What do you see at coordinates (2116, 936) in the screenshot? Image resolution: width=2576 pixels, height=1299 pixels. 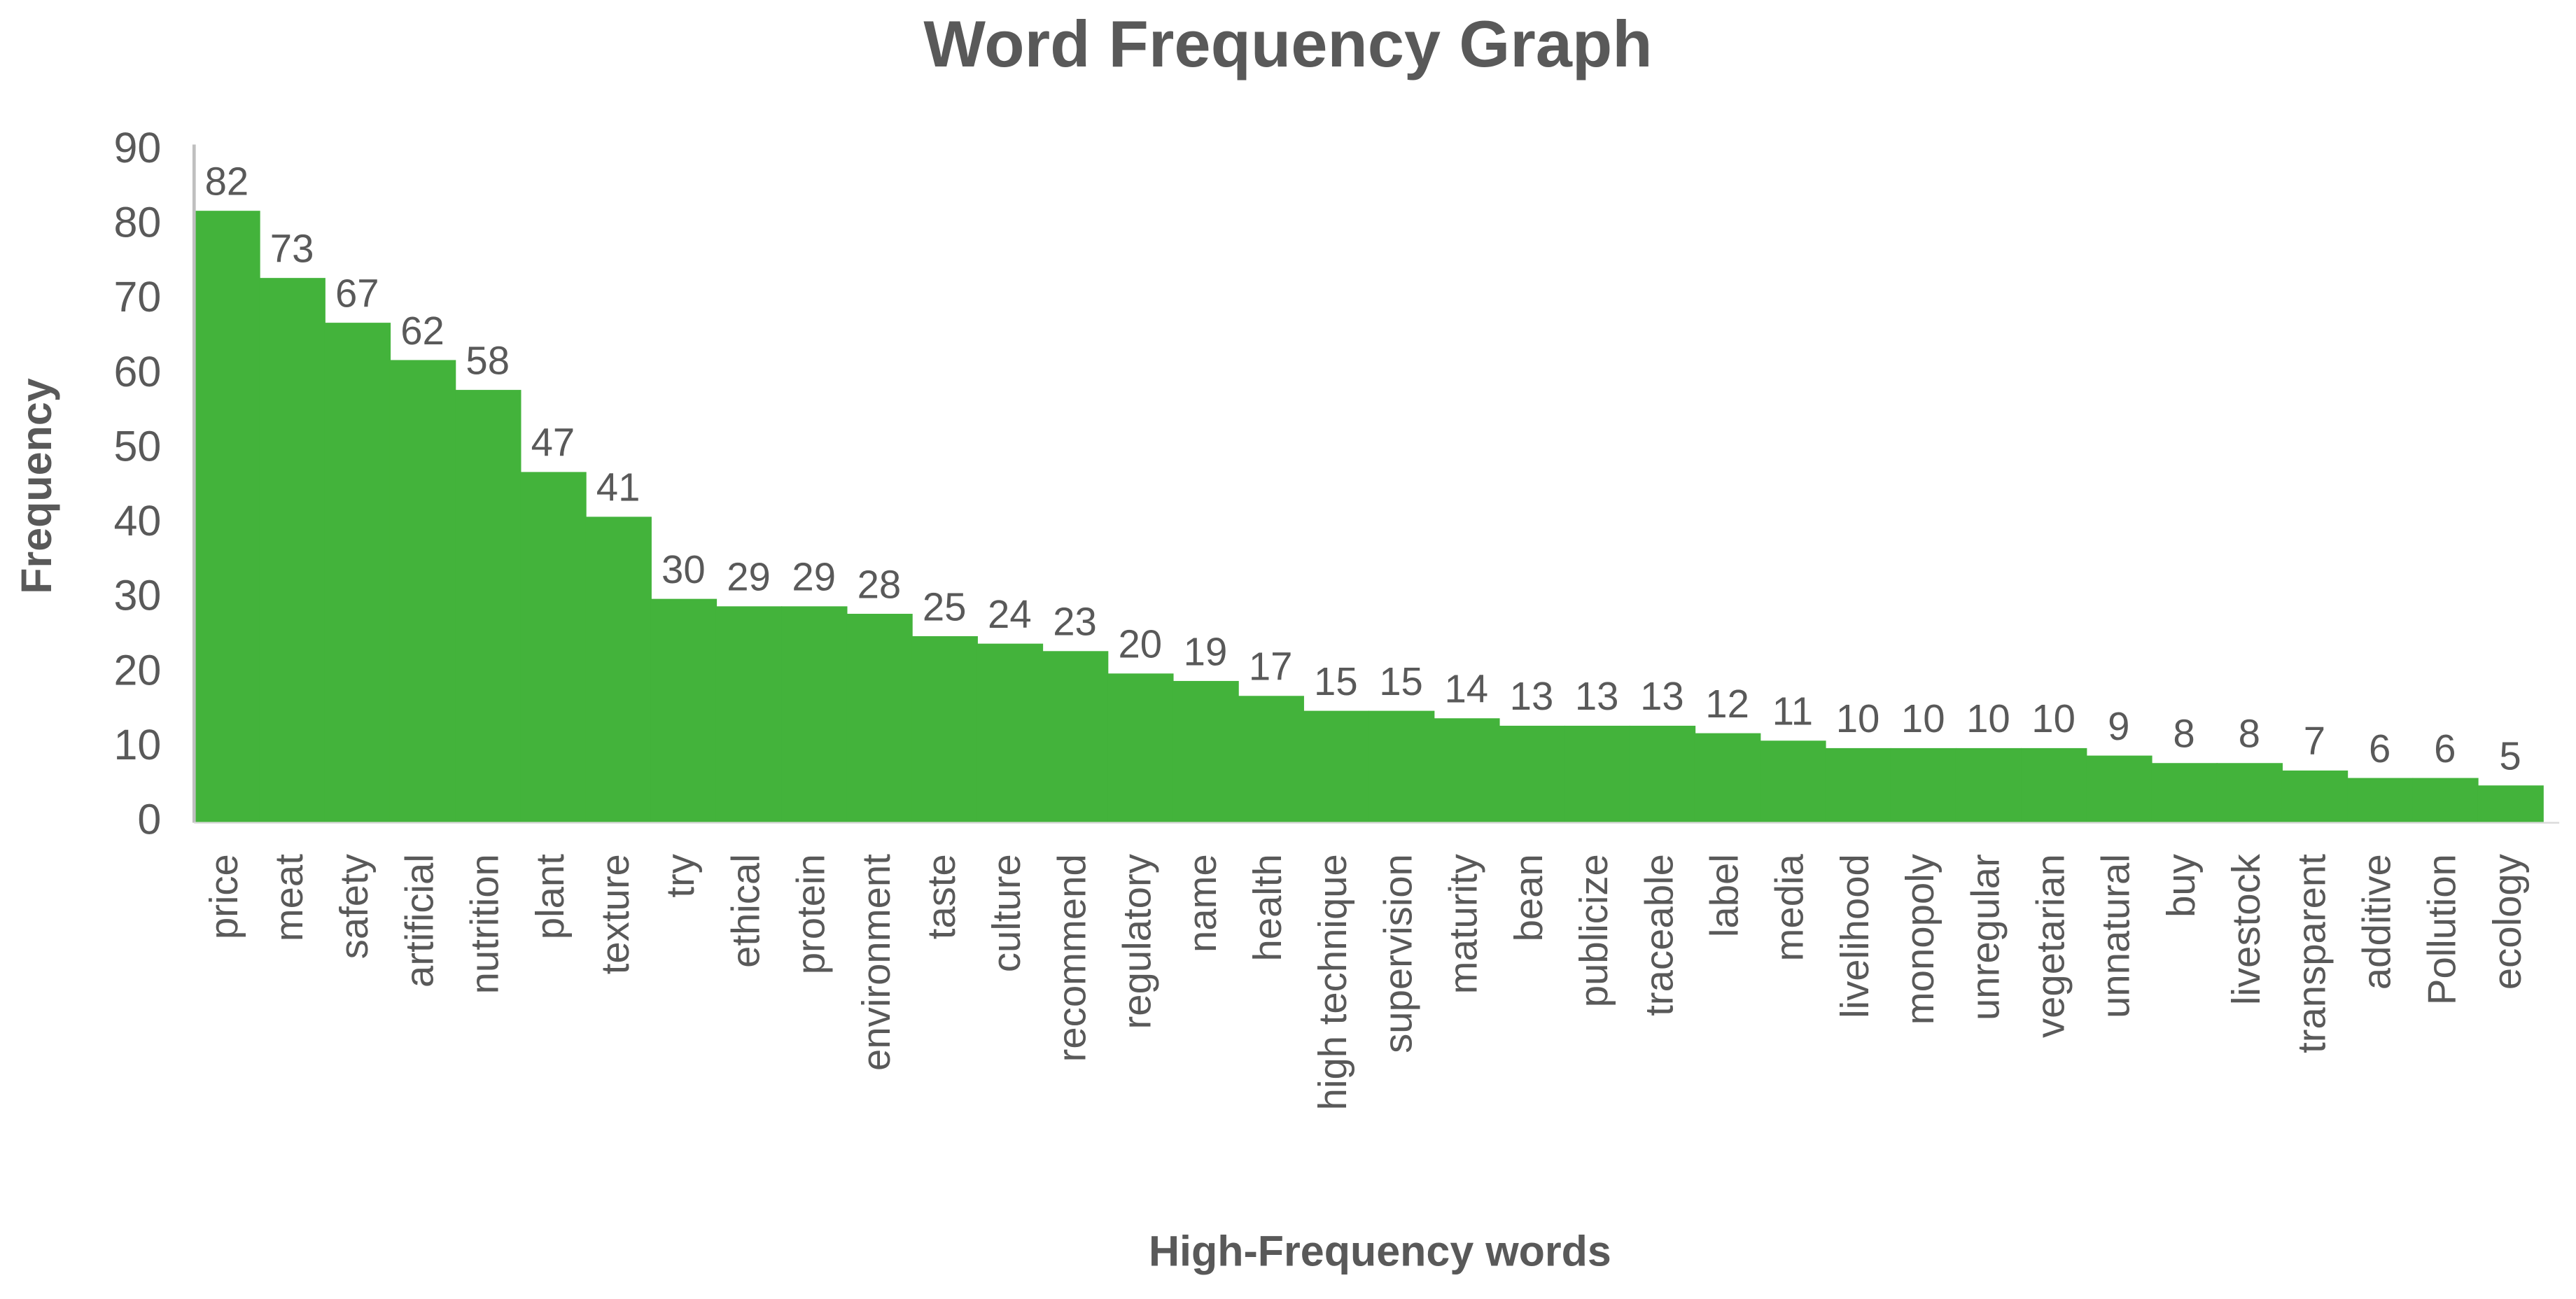 I see `x-tick-label: unnatural` at bounding box center [2116, 936].